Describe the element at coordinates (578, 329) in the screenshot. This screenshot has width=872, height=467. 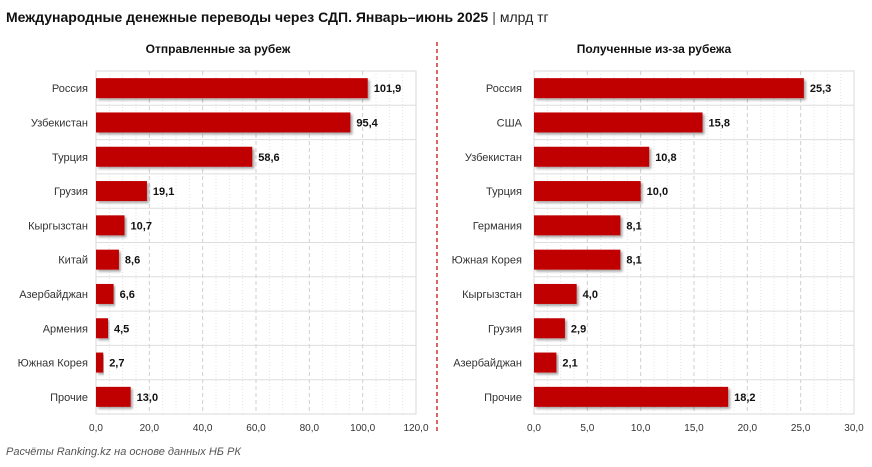
I see `panel2-value-label: 2,9` at that location.